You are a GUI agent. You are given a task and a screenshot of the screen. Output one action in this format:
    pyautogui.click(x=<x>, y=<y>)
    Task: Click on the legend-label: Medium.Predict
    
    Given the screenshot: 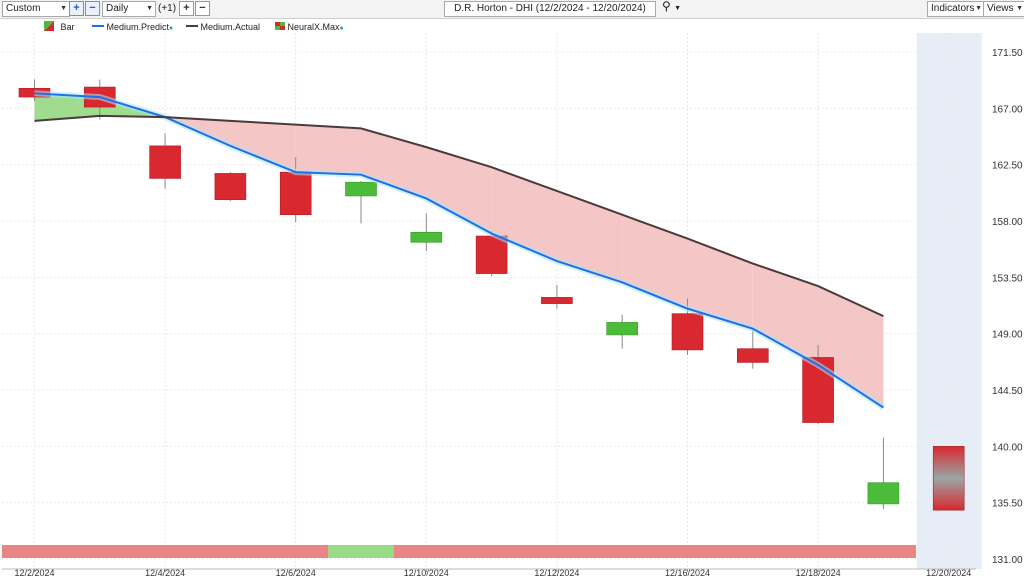 What is the action you would take?
    pyautogui.click(x=138, y=27)
    